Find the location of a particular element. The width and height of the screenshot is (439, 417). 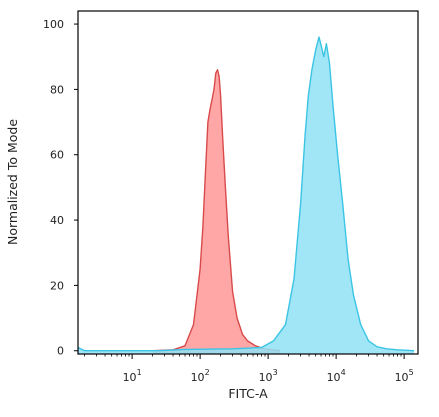

y-tick-label: 100 is located at coordinates (53, 24).